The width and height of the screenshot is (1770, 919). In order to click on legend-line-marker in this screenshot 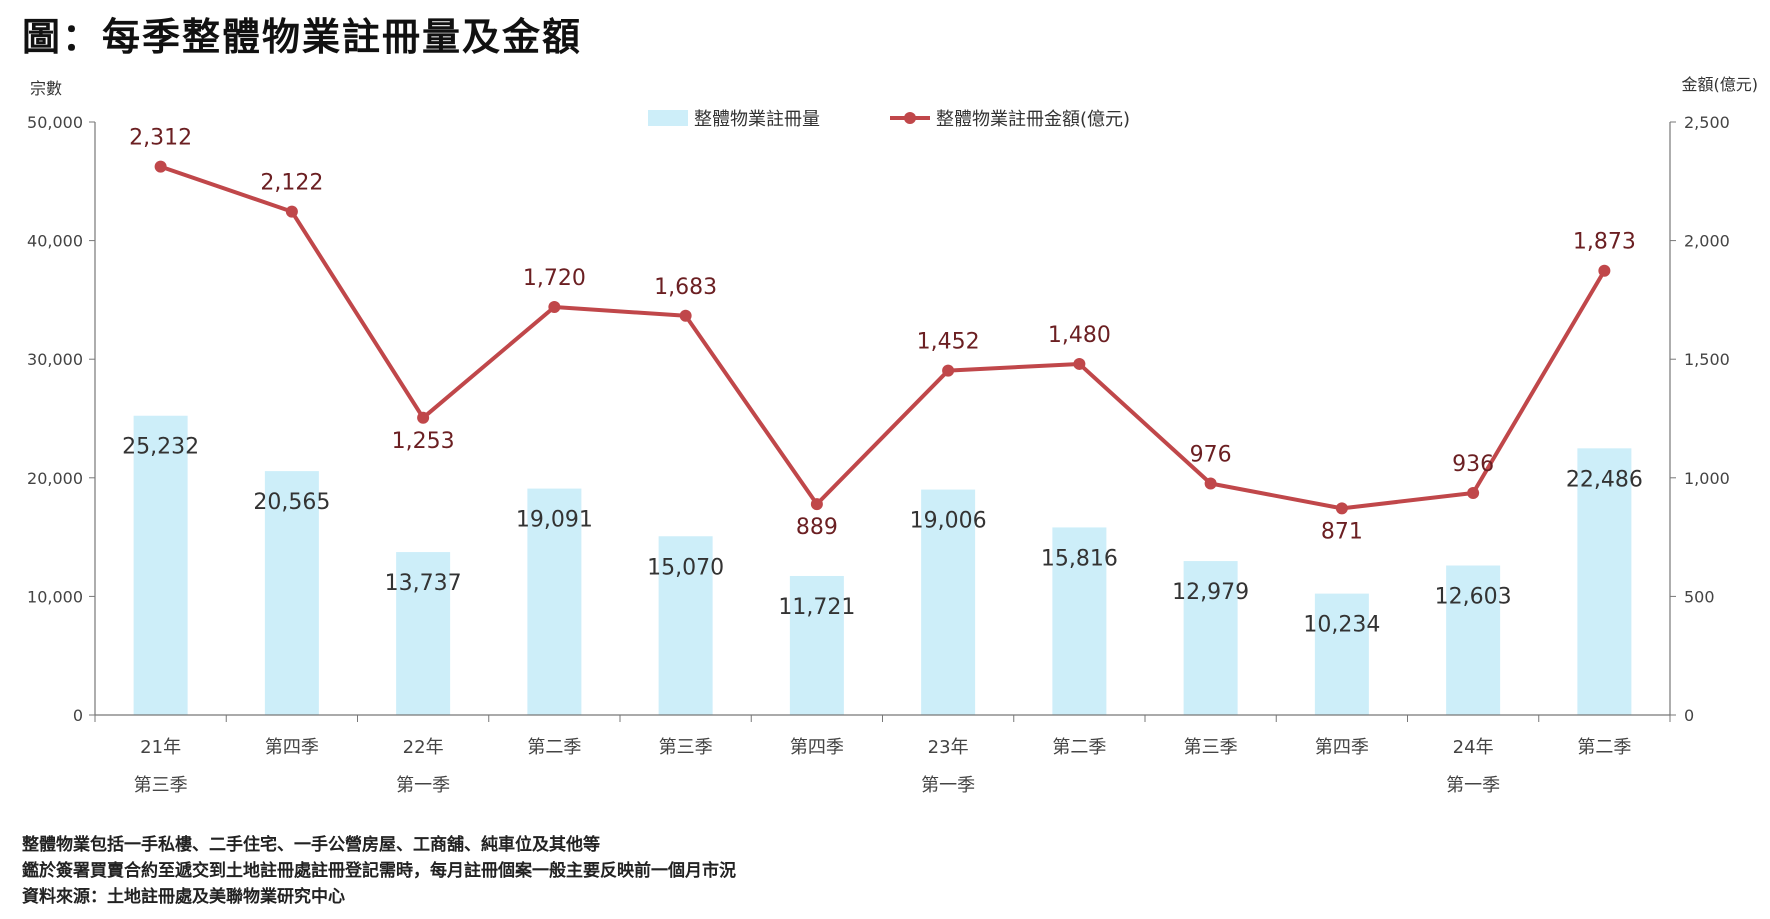, I will do `click(910, 118)`.